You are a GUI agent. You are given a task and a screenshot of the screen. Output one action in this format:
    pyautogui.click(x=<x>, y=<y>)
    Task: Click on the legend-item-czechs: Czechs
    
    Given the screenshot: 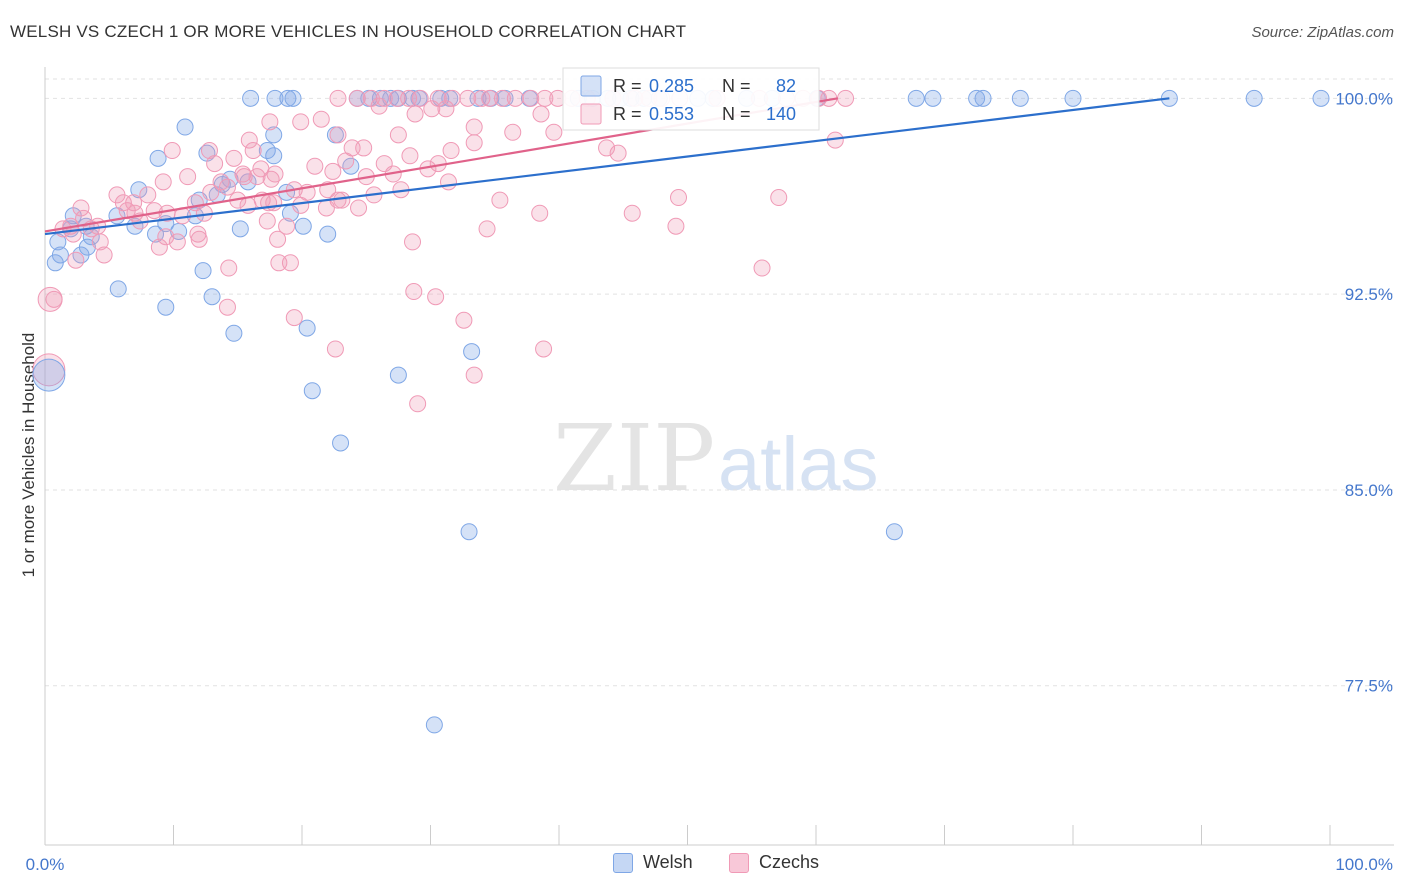 What is the action you would take?
    pyautogui.click(x=774, y=862)
    